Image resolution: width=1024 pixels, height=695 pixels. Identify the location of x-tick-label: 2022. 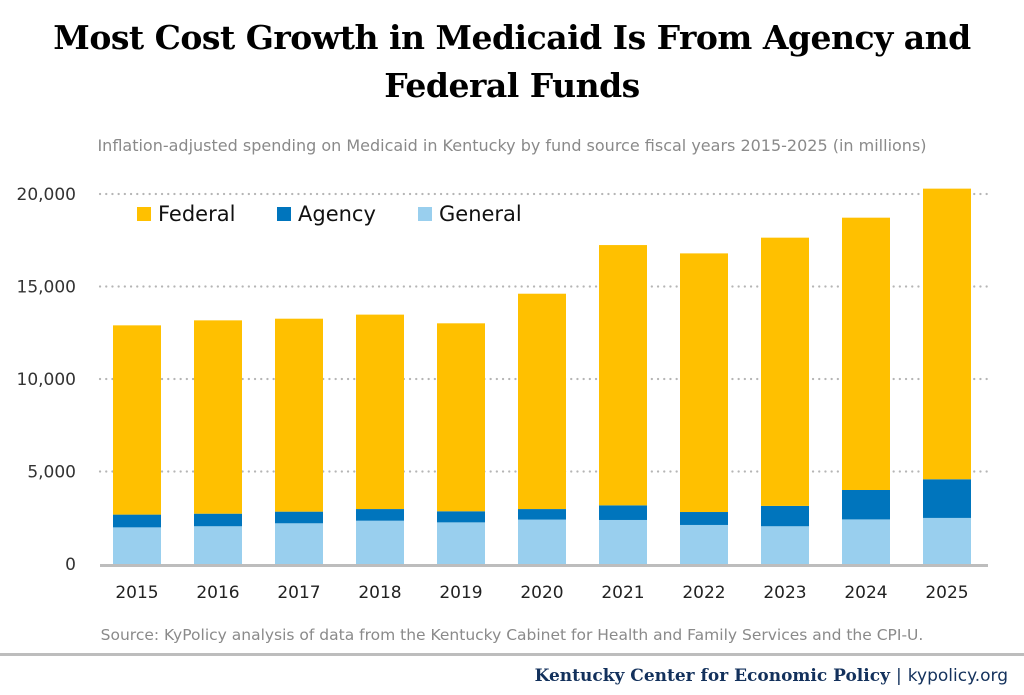
(703, 593).